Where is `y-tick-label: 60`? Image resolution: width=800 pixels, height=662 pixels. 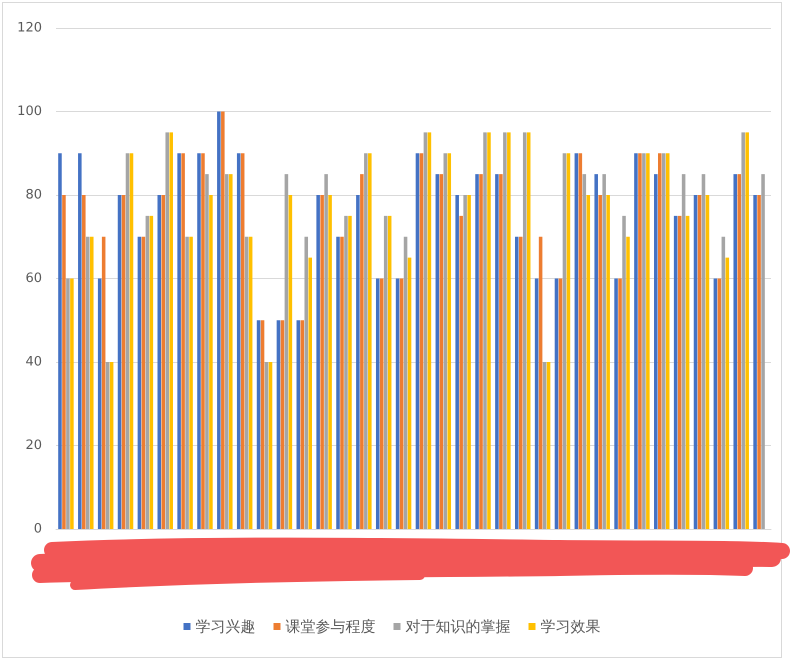
y-tick-label: 60 is located at coordinates (33, 278).